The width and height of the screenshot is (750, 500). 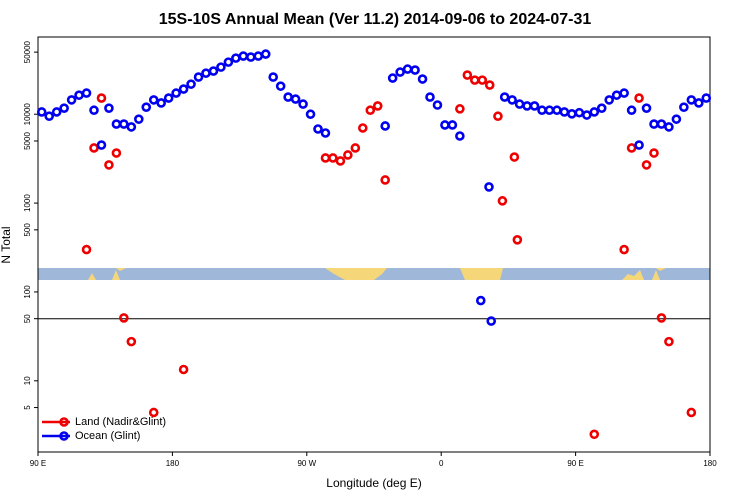 What do you see at coordinates (27, 51) in the screenshot?
I see `y-tick-label: 50000` at bounding box center [27, 51].